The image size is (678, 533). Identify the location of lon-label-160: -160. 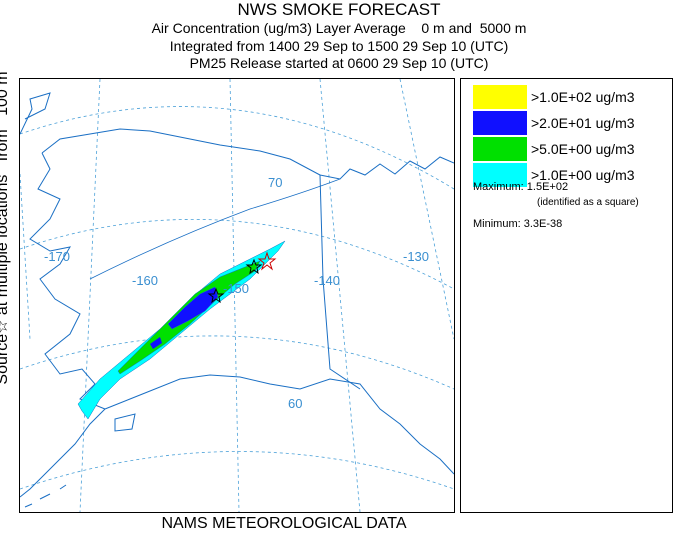
(145, 280).